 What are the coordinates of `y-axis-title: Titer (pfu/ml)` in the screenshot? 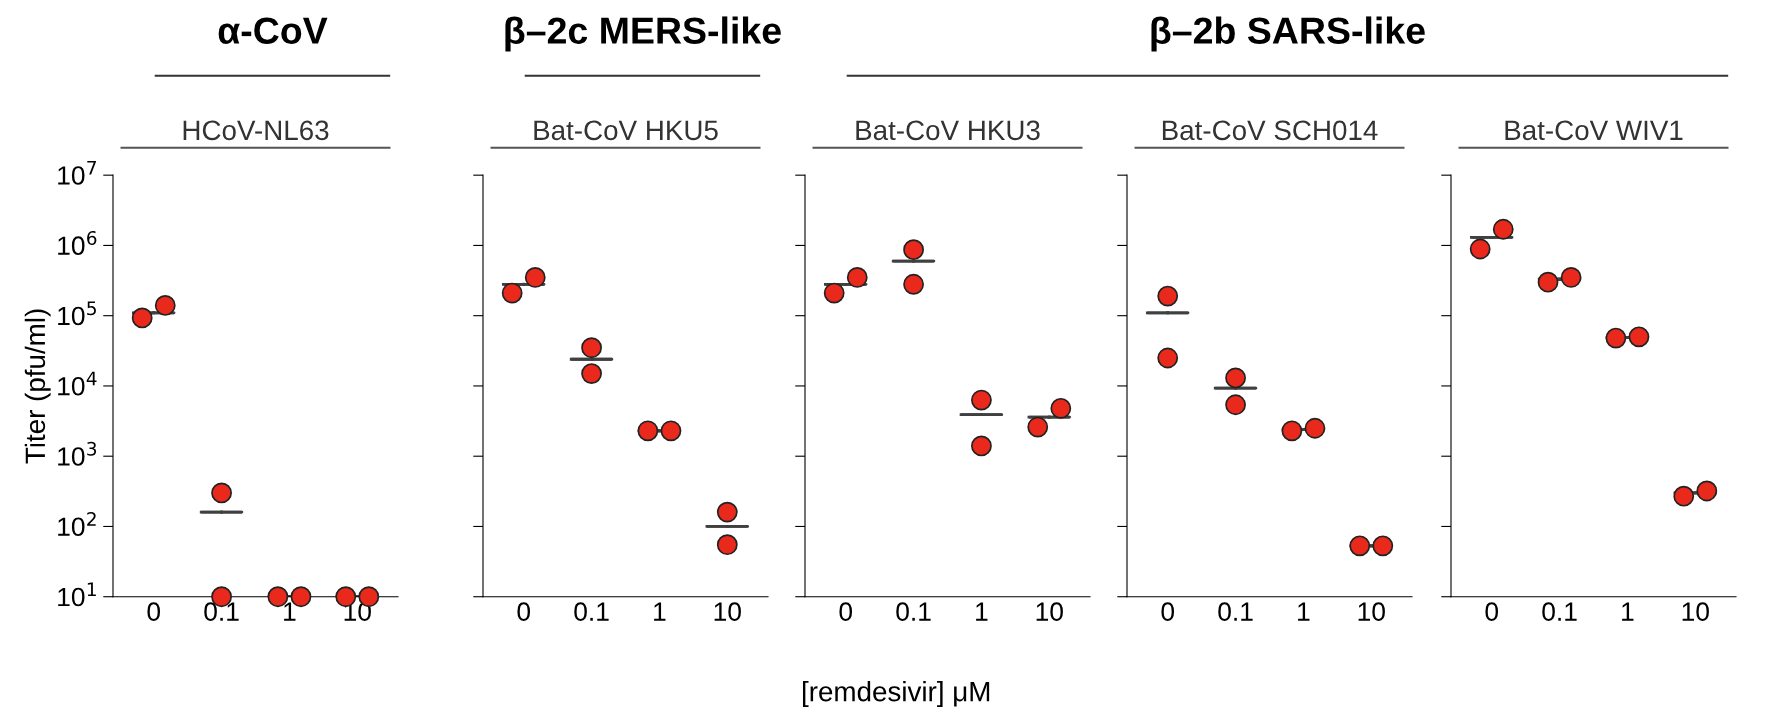 It's located at (37, 386).